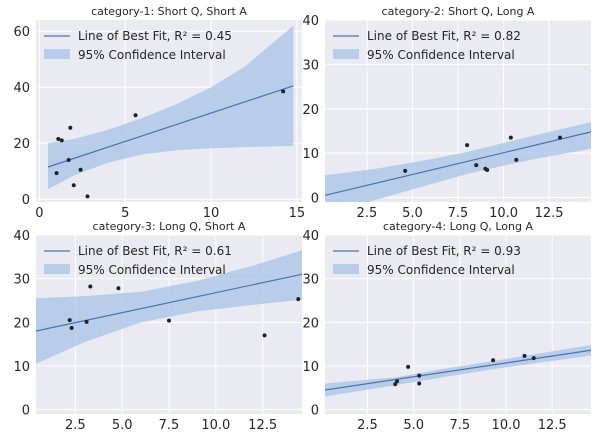  Describe the element at coordinates (125, 213) in the screenshot. I see `x-tick-label: 5` at that location.